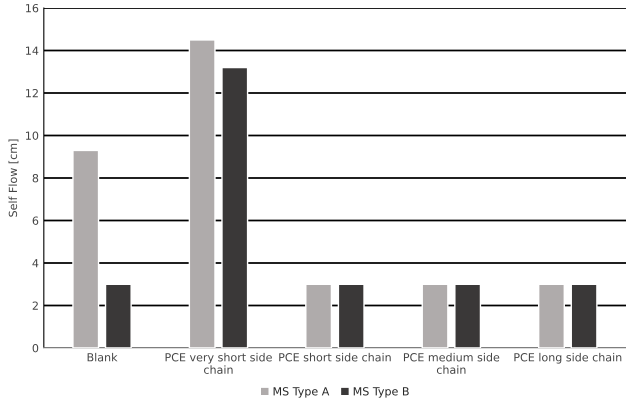  Describe the element at coordinates (103, 357) in the screenshot. I see `x-tick-label: Blank` at that location.